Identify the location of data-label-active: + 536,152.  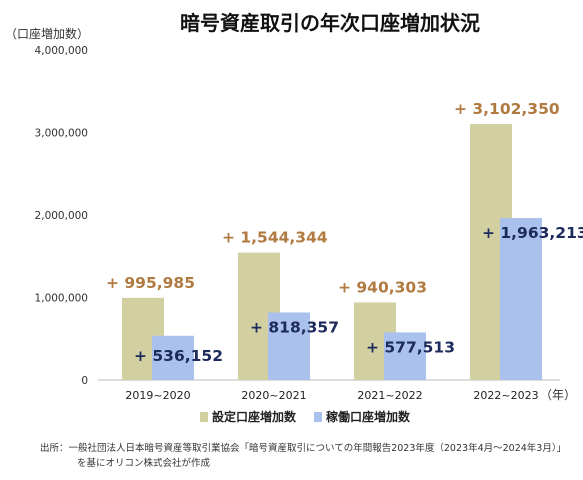
(178, 356).